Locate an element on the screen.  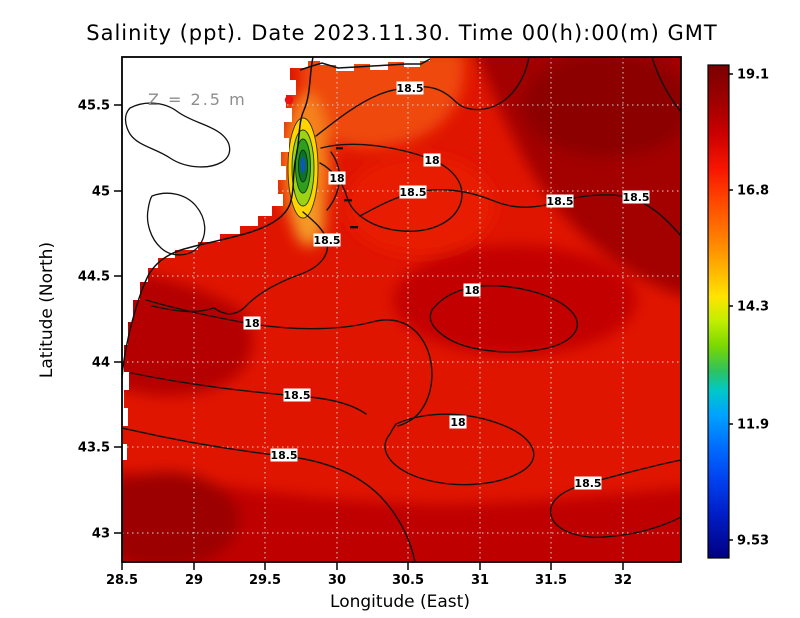
colorbar-tick-label: 19.1 is located at coordinates (753, 75).